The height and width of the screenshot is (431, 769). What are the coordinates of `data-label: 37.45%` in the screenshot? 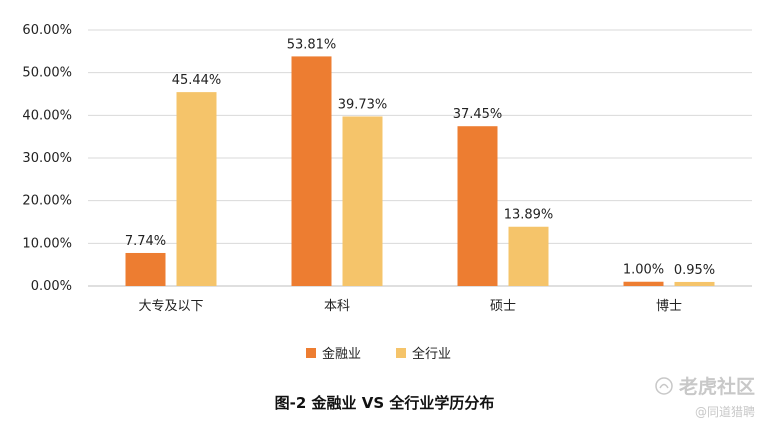 It's located at (478, 114).